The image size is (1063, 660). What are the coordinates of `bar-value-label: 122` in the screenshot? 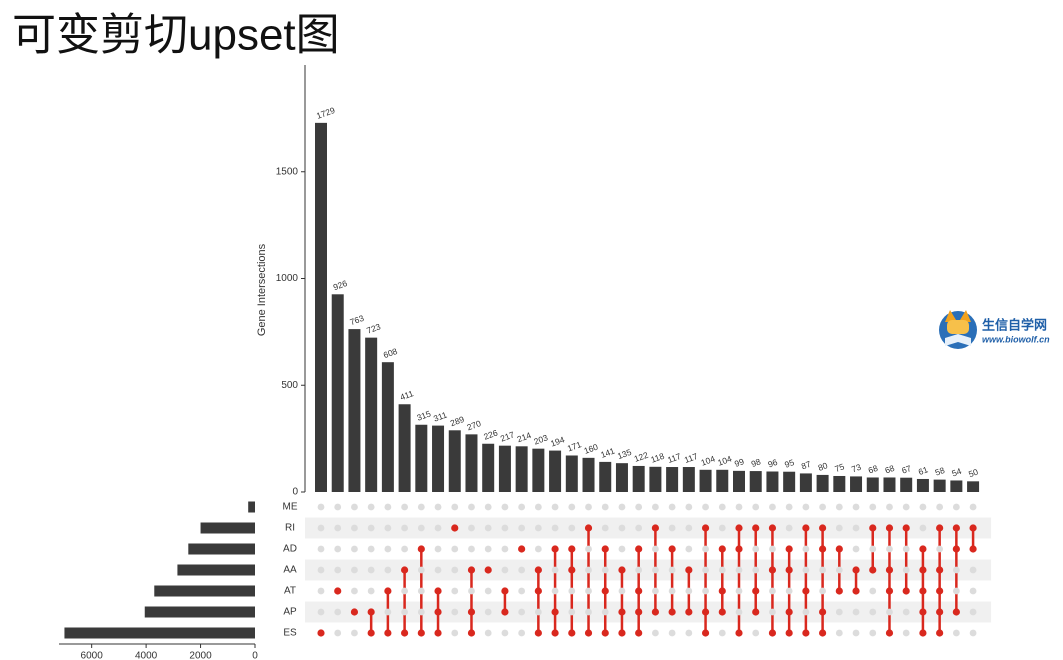 It's located at (641, 457).